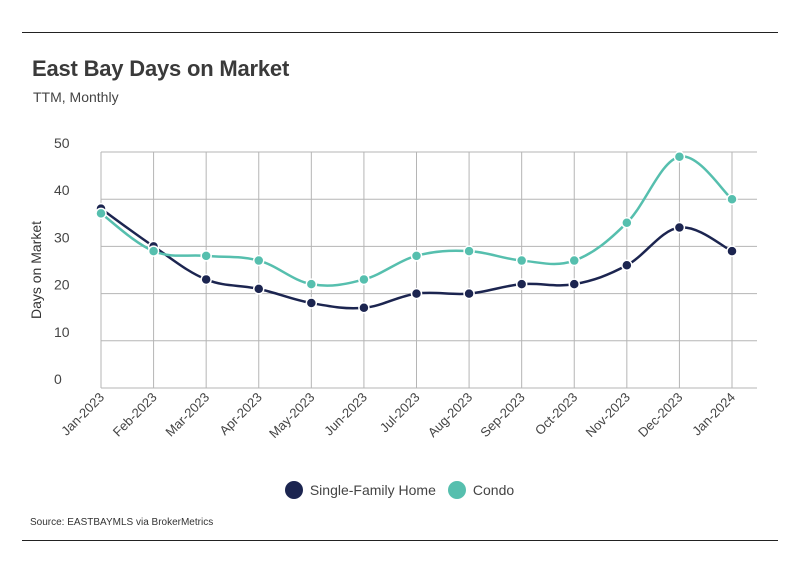 Image resolution: width=799 pixels, height=575 pixels. What do you see at coordinates (469, 251) in the screenshot?
I see `point-condo-Aug-2023` at bounding box center [469, 251].